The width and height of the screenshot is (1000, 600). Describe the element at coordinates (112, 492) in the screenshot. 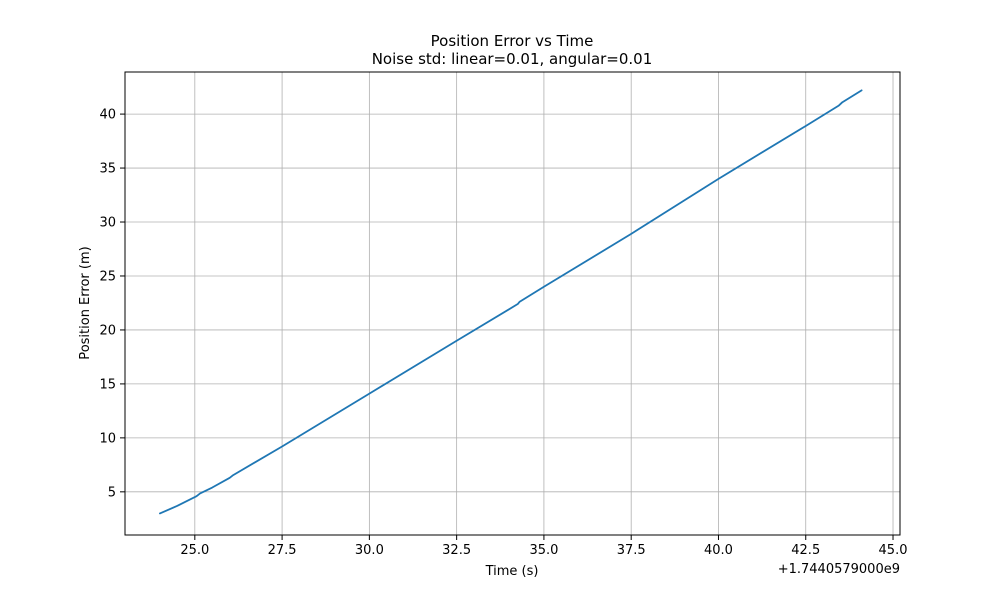

I see `y-tick-label: 5` at that location.